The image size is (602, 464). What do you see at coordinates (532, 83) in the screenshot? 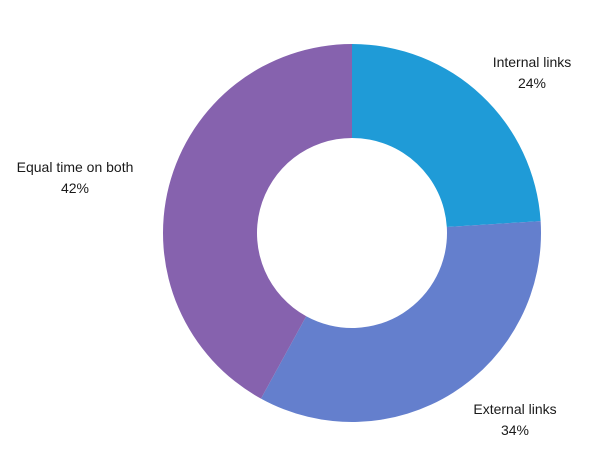
I see `slice-label-value: 24%` at bounding box center [532, 83].